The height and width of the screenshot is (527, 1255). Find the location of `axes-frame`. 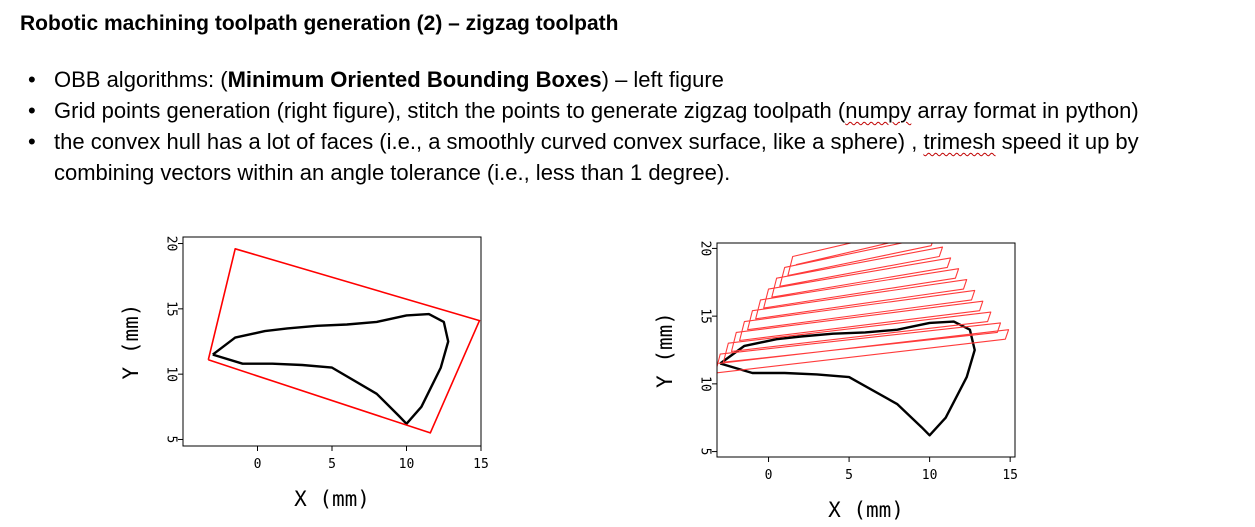

axes-frame is located at coordinates (866, 350).